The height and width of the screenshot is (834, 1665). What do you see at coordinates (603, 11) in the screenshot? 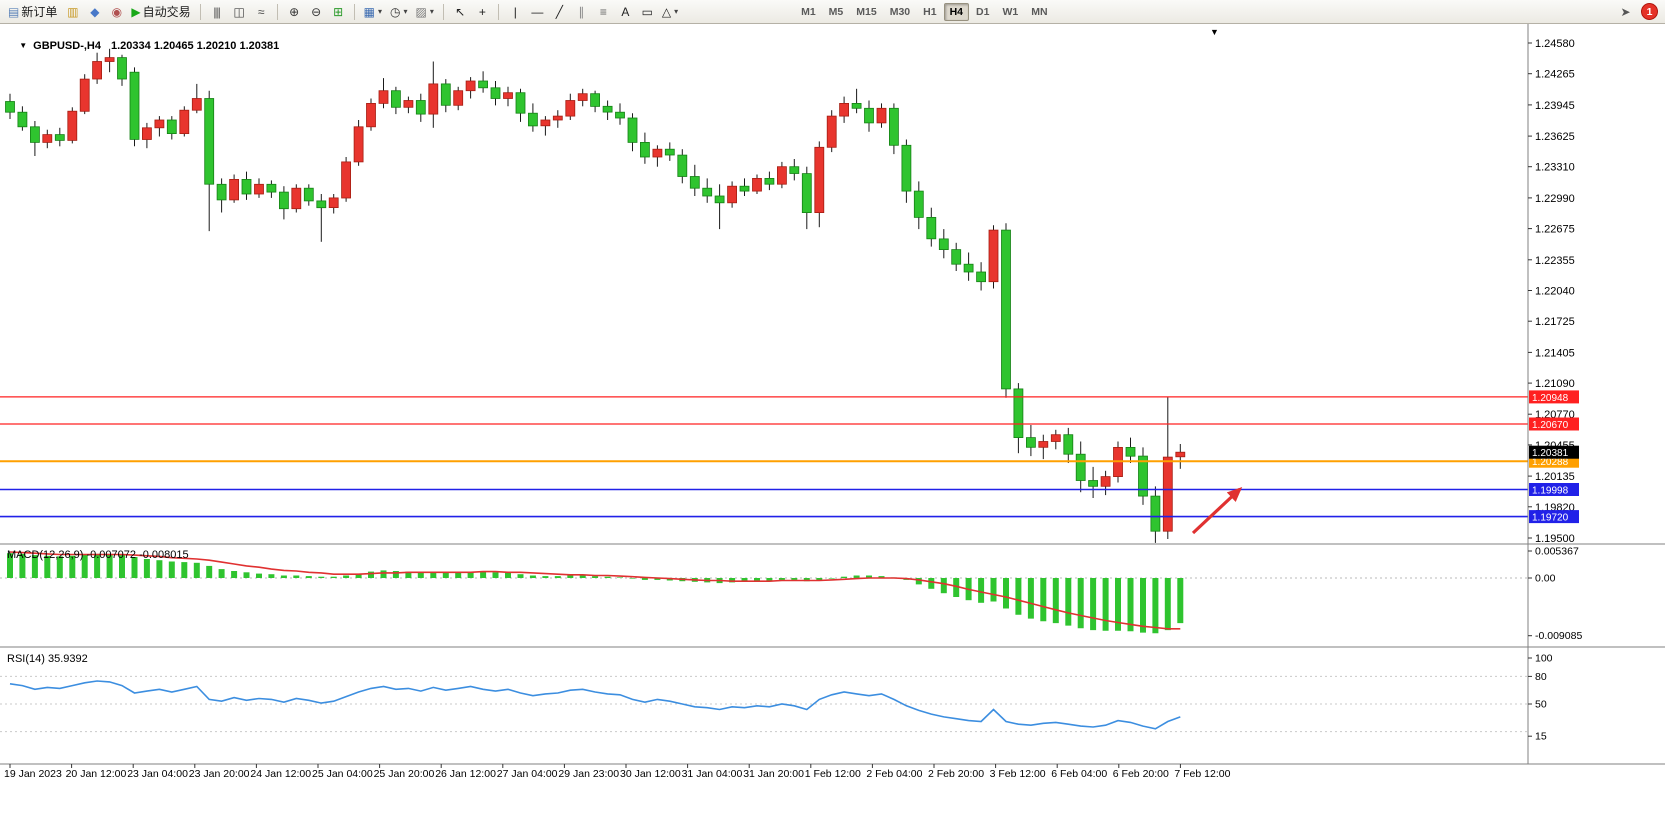
I see `fibonacci-button: ≡` at bounding box center [603, 11].